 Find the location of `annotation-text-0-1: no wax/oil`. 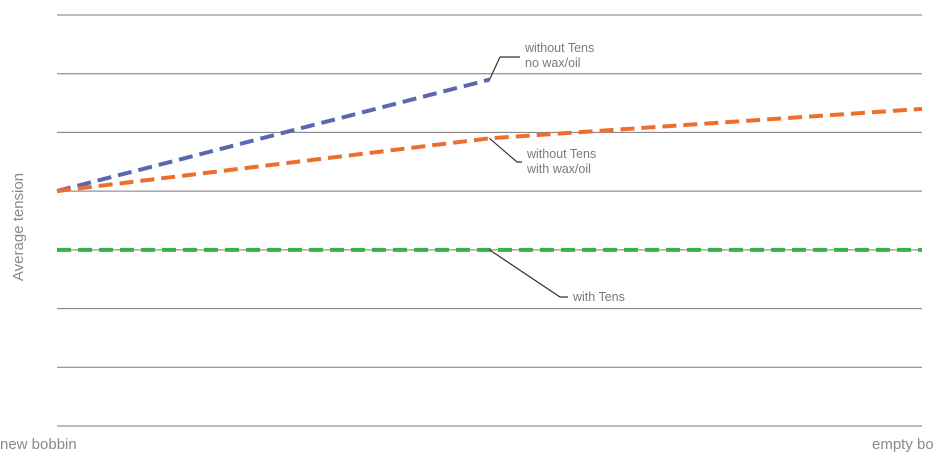

annotation-text-0-1: no wax/oil is located at coordinates (553, 63).